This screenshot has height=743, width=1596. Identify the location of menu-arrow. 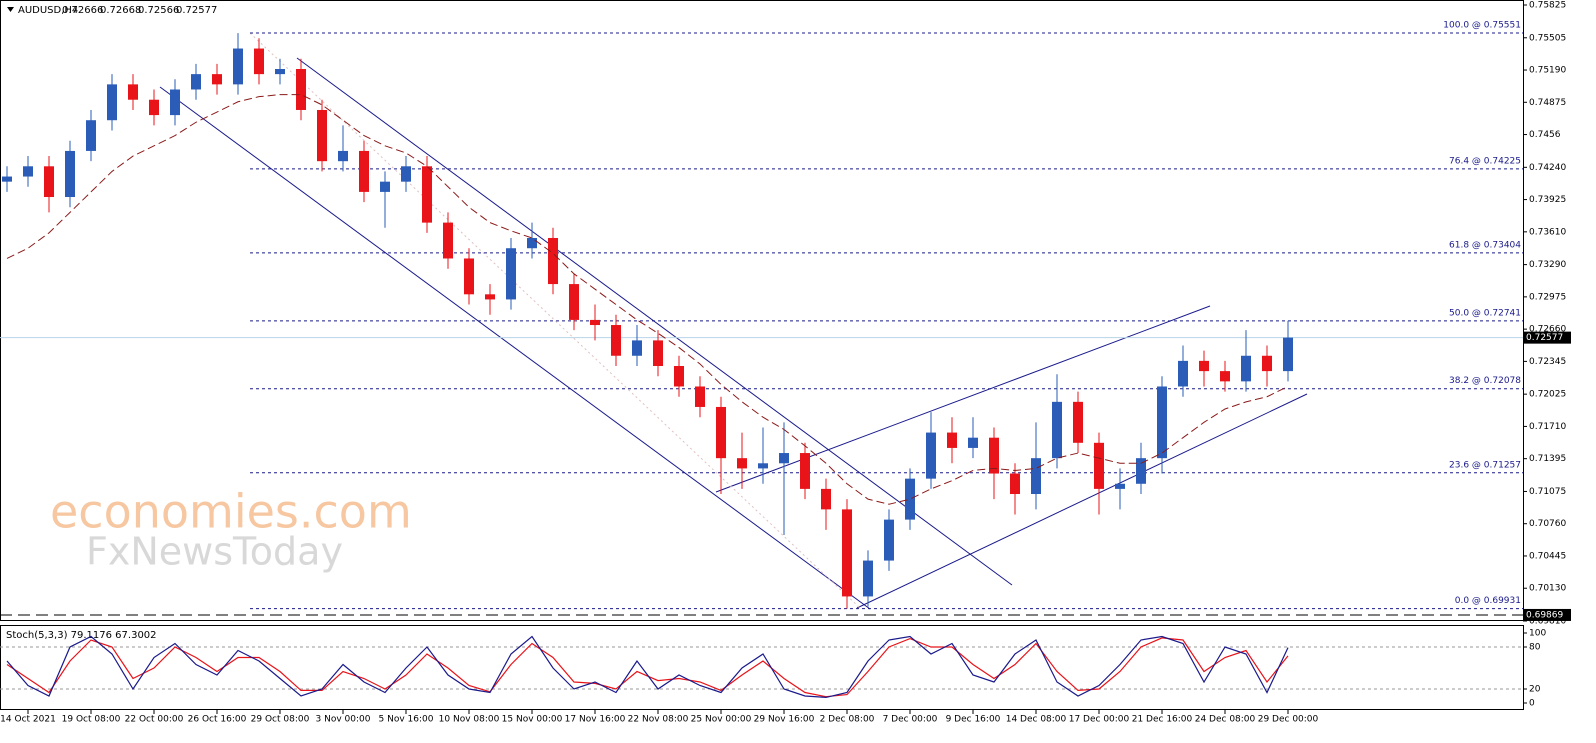
(10, 9).